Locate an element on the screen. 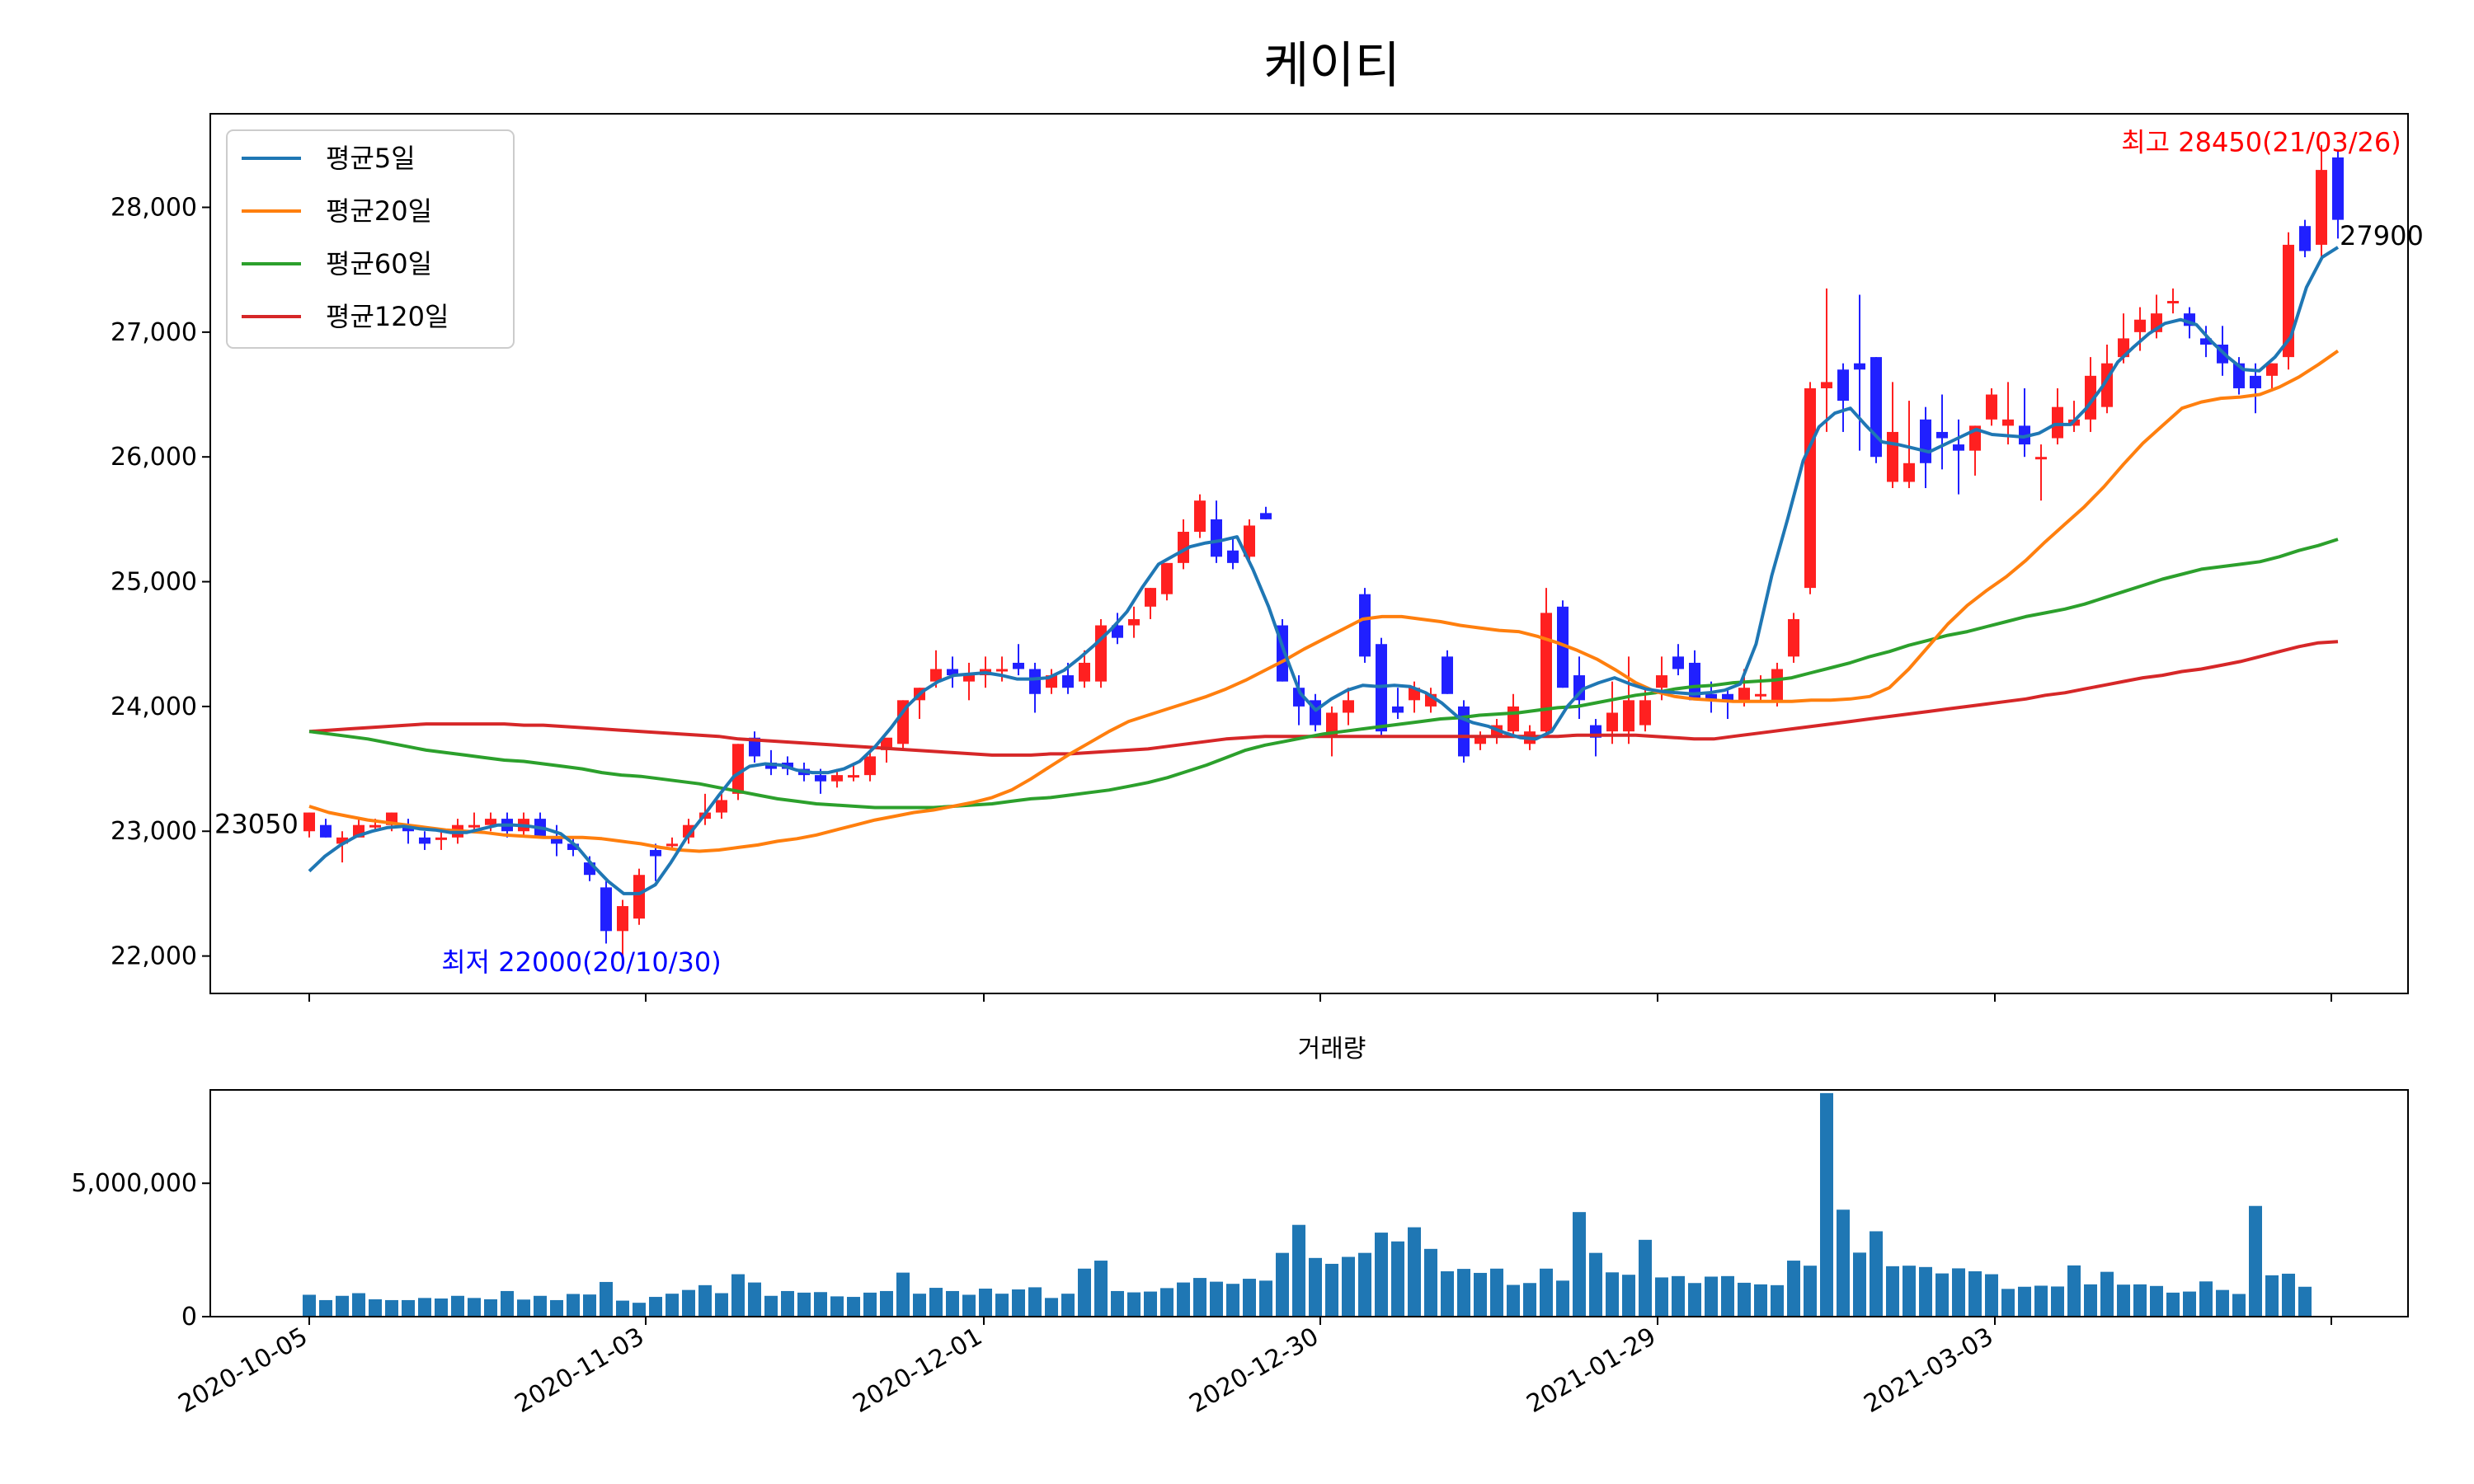  legend-label: 평균120일 is located at coordinates (387, 316).